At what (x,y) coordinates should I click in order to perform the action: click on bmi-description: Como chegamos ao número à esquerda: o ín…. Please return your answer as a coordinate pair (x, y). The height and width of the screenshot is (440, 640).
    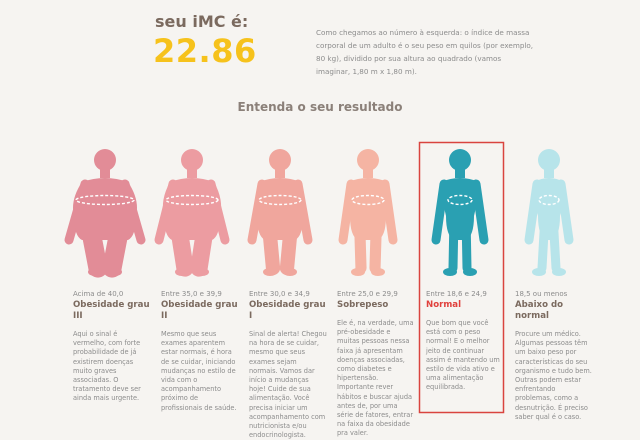
    Looking at the image, I should click on (425, 52).